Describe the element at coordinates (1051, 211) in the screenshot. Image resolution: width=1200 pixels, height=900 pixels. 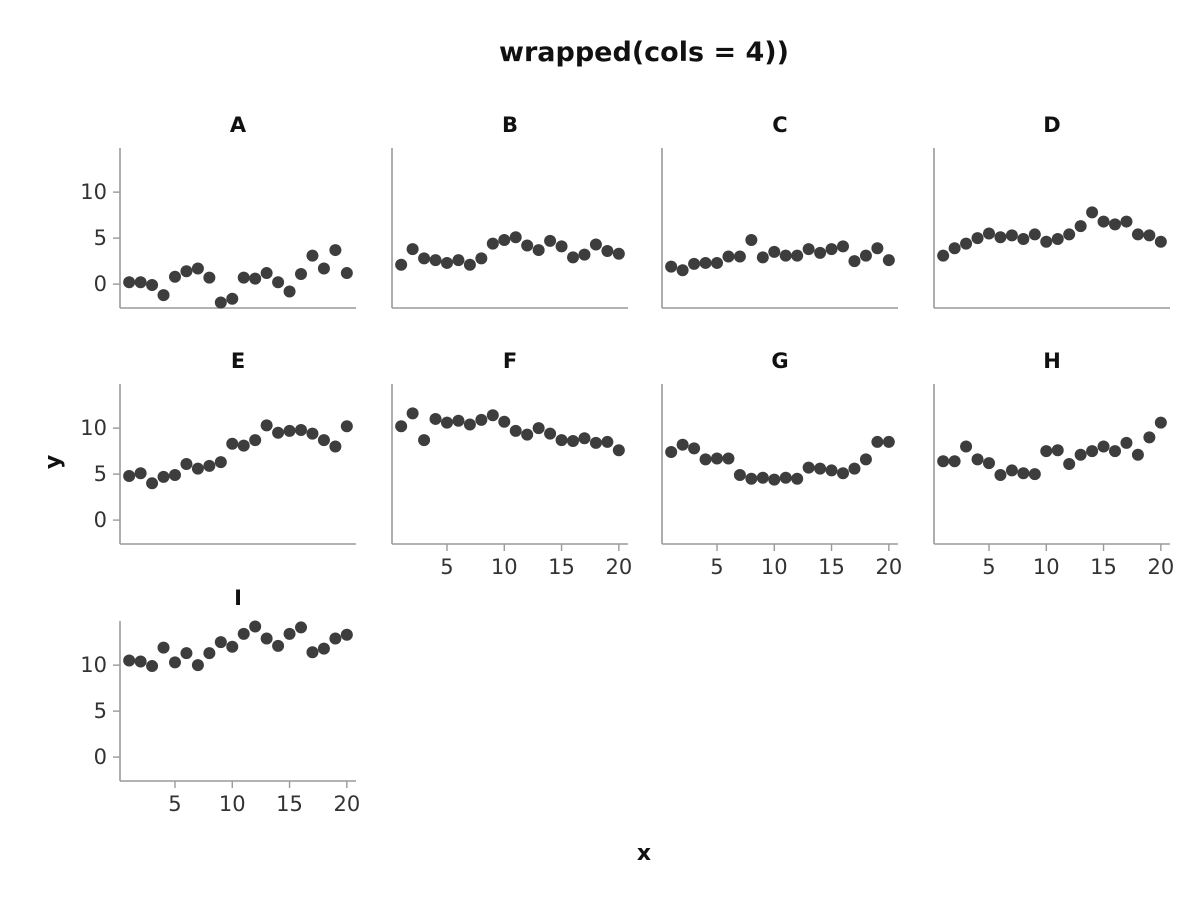
I see `panel-d: D` at that location.